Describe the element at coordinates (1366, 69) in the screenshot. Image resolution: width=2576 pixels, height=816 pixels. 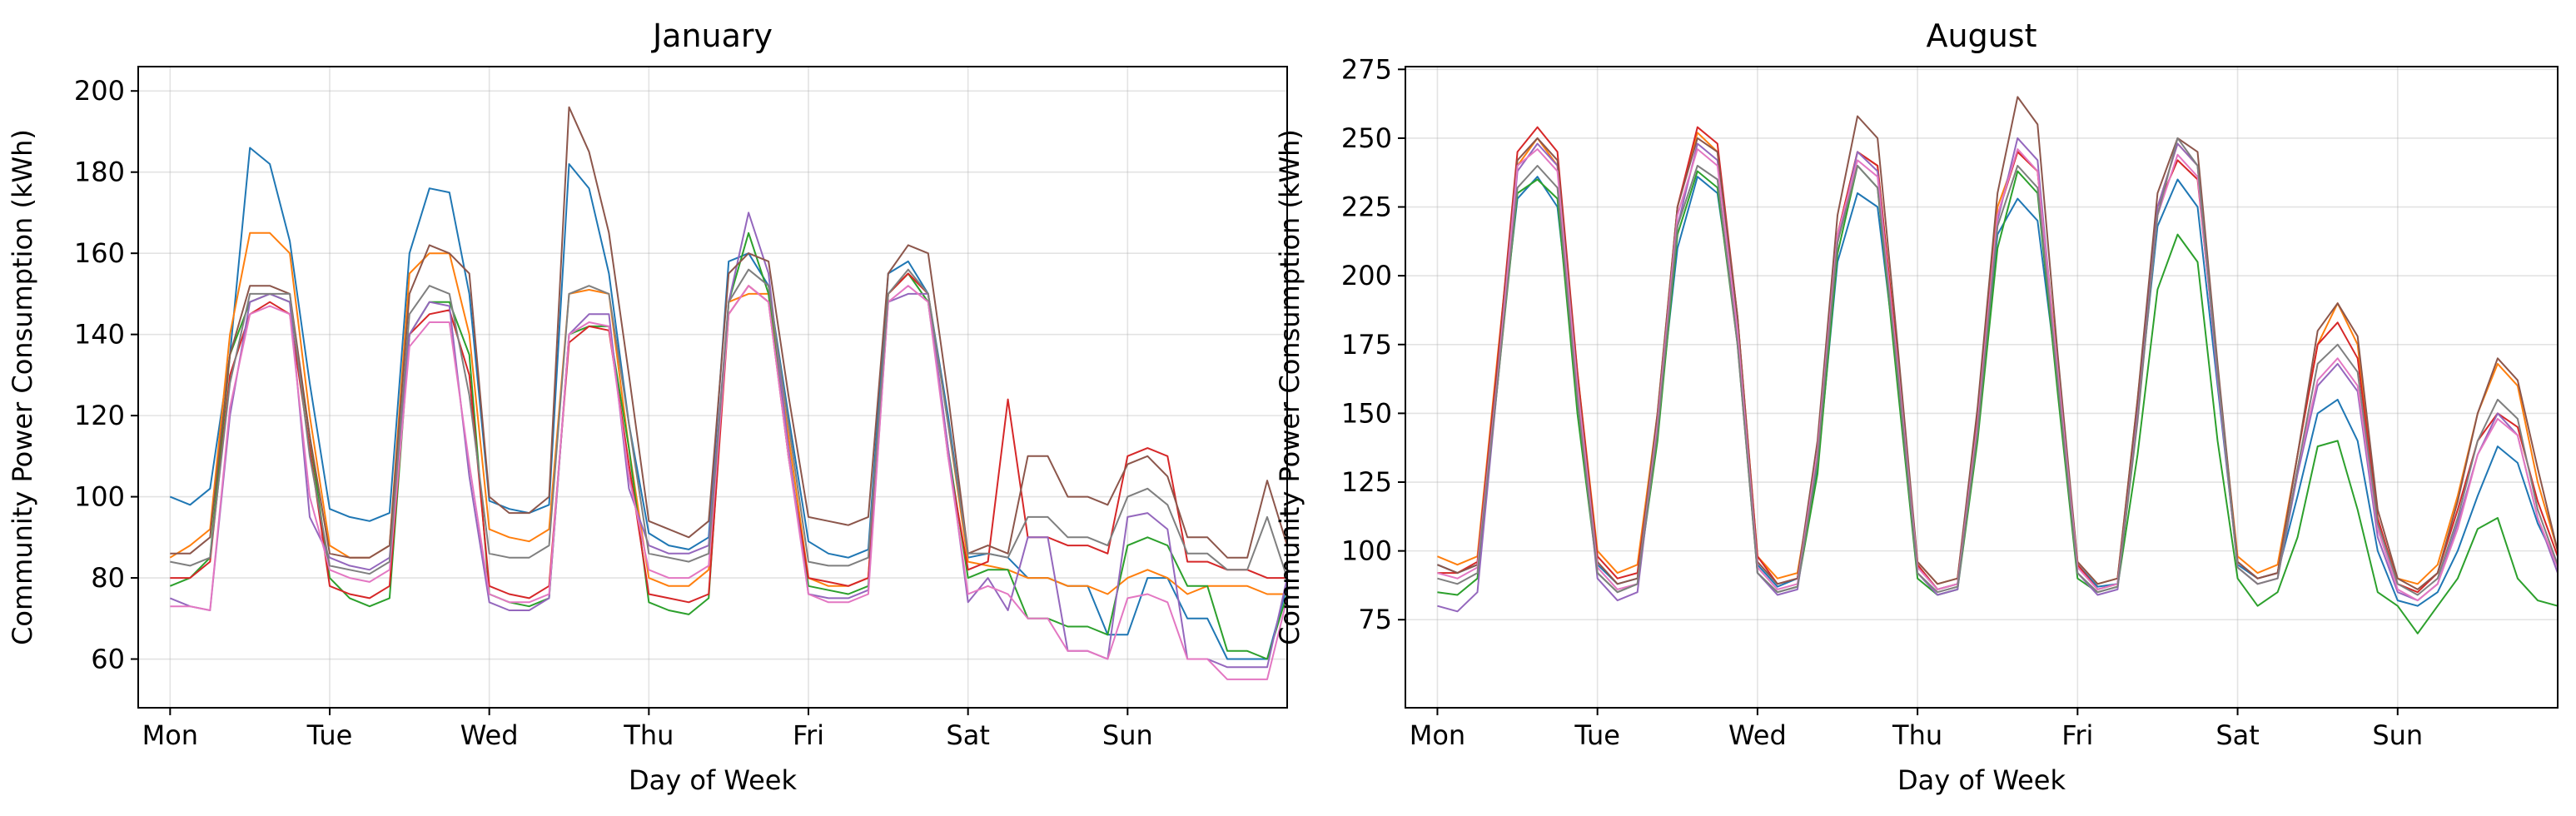
I see `y-tick-label: 275` at that location.